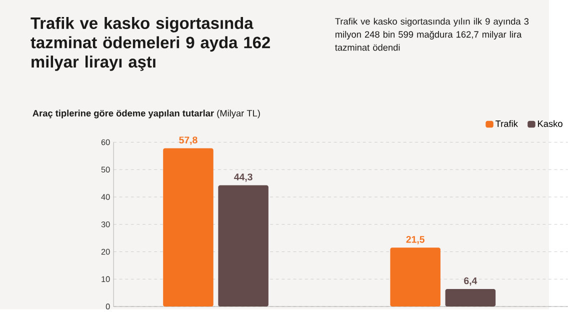 The height and width of the screenshot is (313, 568). Describe the element at coordinates (507, 124) in the screenshot. I see `legend-label: Trafik` at that location.